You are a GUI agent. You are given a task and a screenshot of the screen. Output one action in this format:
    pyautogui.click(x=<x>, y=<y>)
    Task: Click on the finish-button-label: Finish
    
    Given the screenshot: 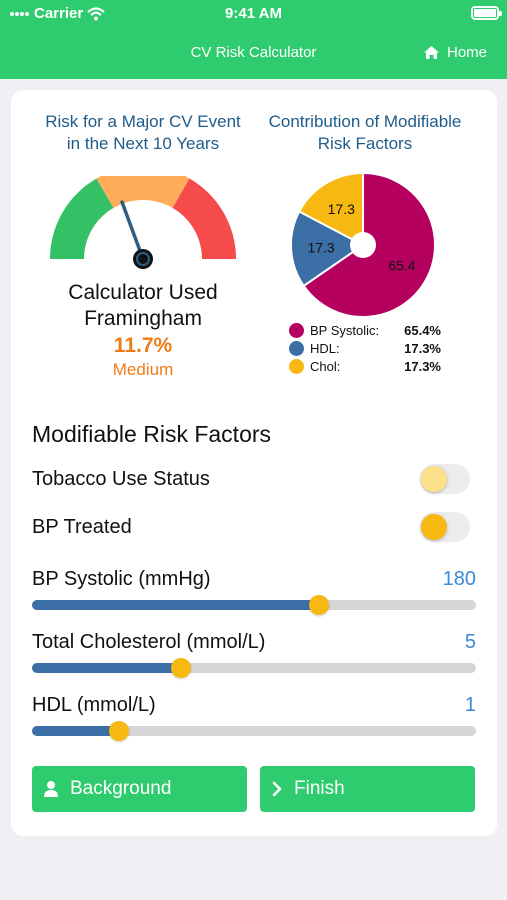 What is the action you would take?
    pyautogui.click(x=319, y=788)
    